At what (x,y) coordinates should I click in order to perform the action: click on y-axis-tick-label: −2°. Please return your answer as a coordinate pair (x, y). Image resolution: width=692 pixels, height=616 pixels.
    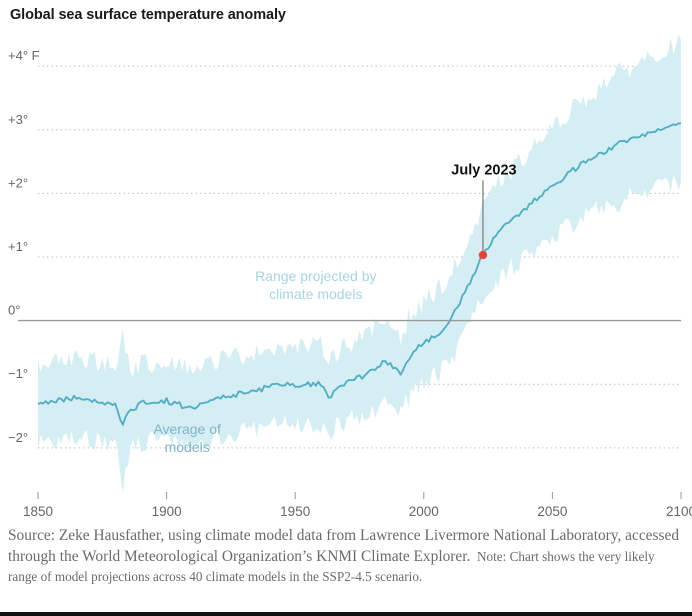
    Looking at the image, I should click on (18, 437).